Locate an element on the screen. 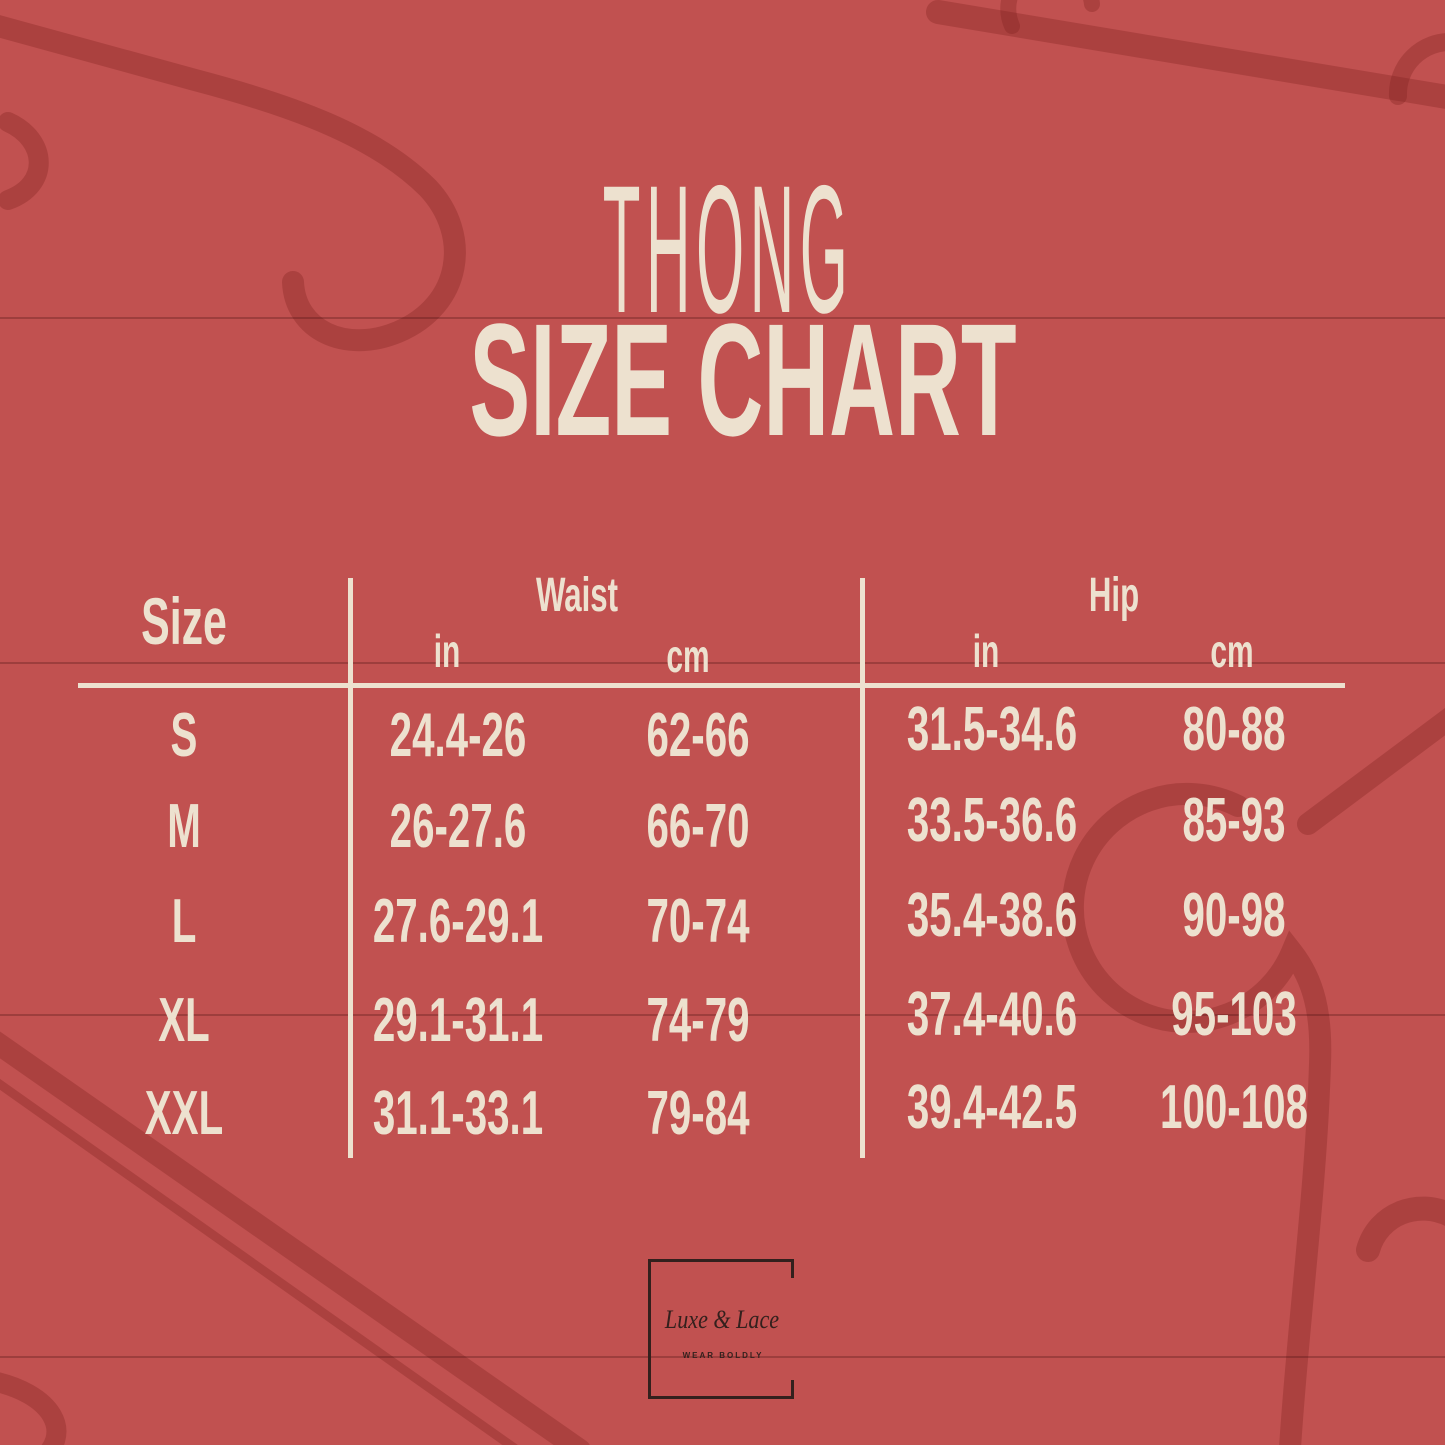  row-s-waist-cm: 62-66 is located at coordinates (698, 735).